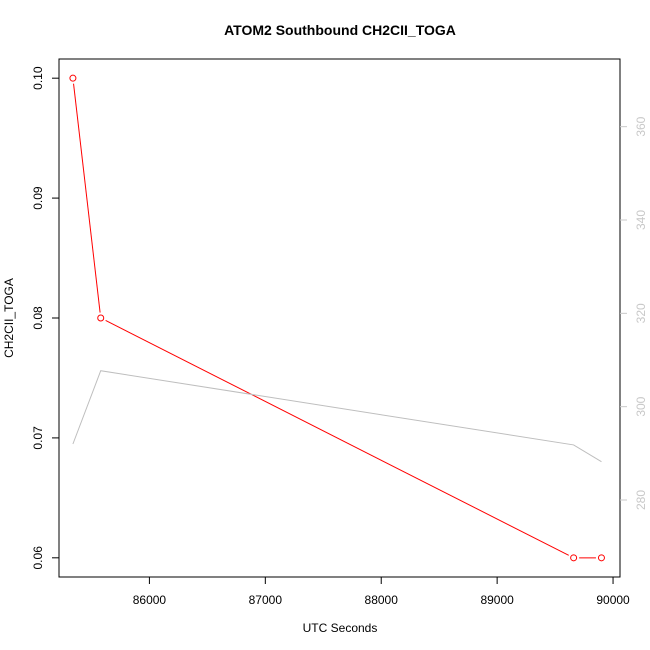 The image size is (650, 650). Describe the element at coordinates (150, 600) in the screenshot. I see `x-tick-label: 86000` at that location.